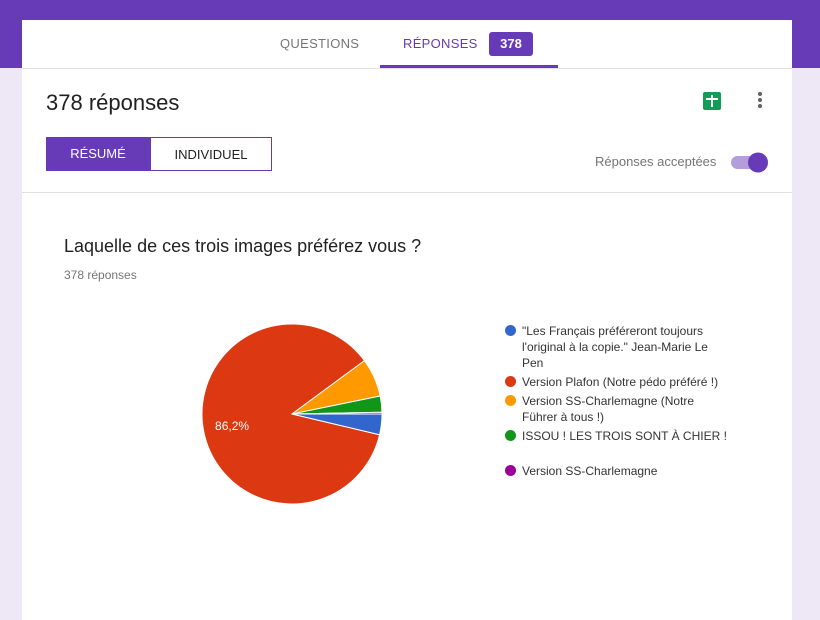  What do you see at coordinates (232, 426) in the screenshot?
I see `slice-label: 86,2%` at bounding box center [232, 426].